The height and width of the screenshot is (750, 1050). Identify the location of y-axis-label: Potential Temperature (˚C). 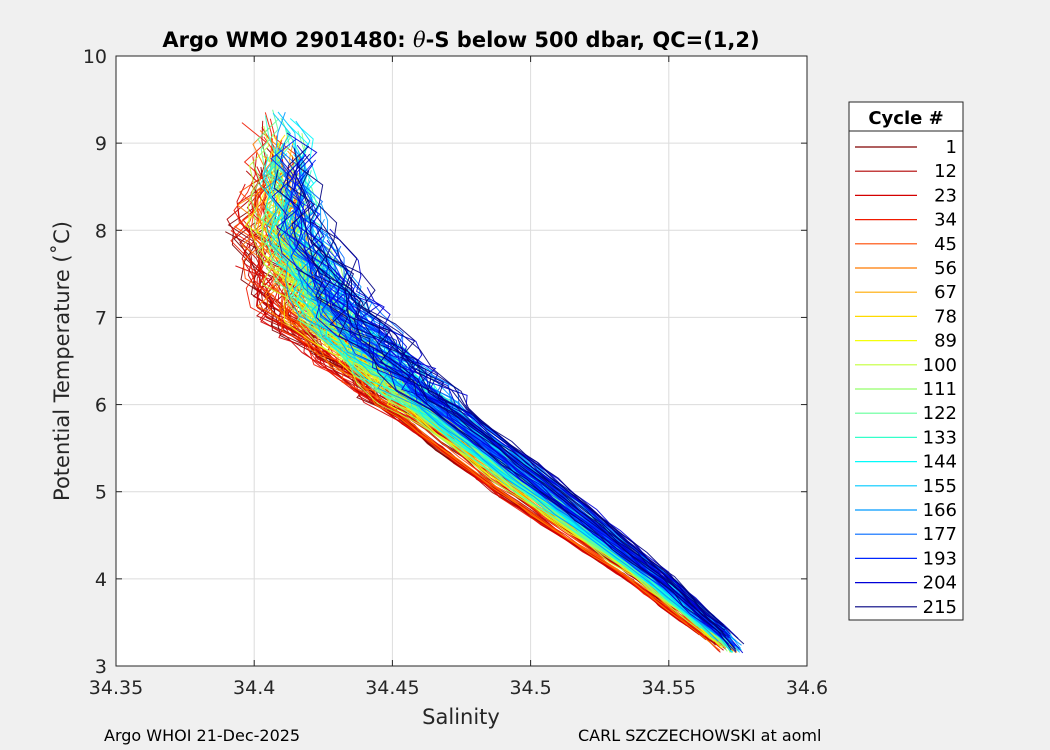
(62, 361).